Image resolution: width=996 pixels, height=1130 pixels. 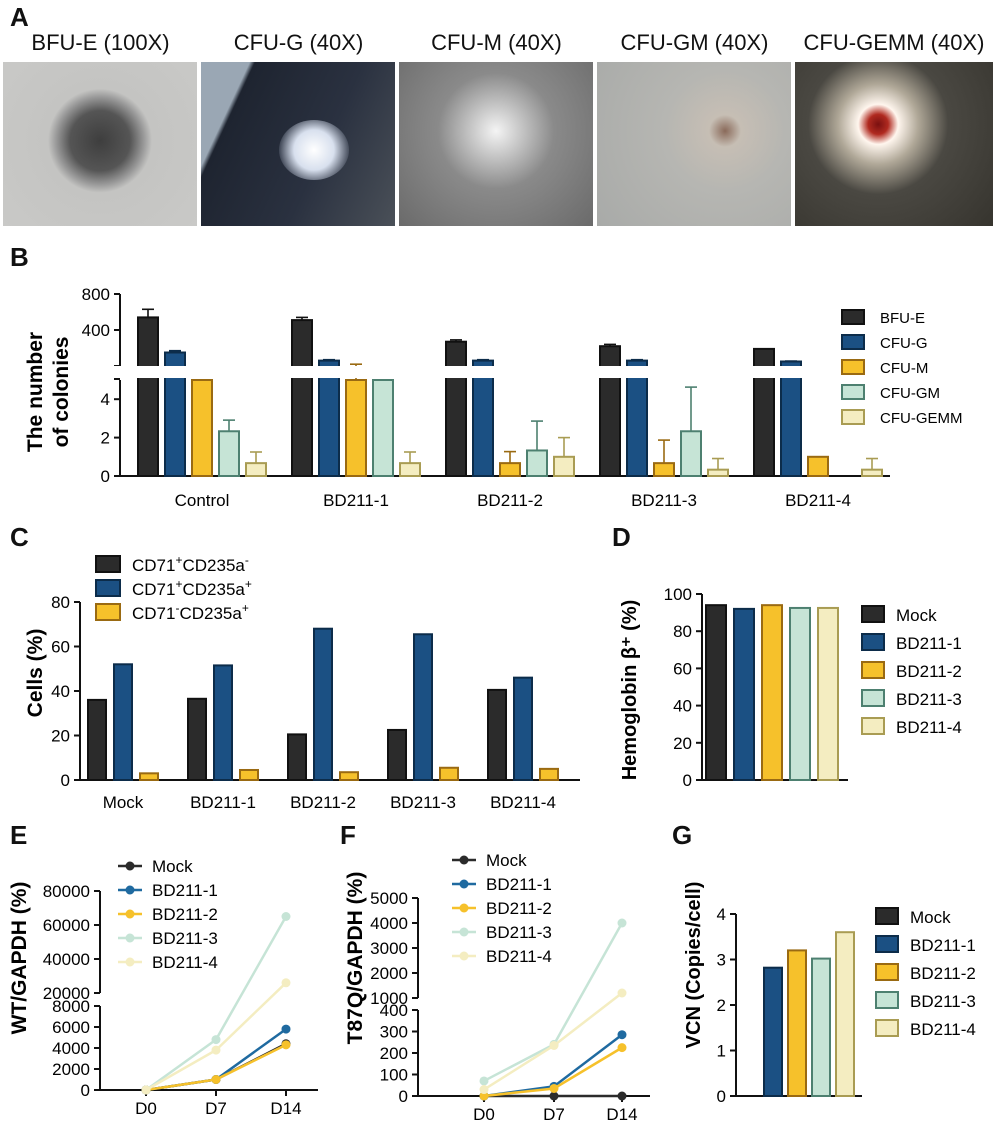 I want to click on legend-label: BFU-E, so click(x=902, y=318).